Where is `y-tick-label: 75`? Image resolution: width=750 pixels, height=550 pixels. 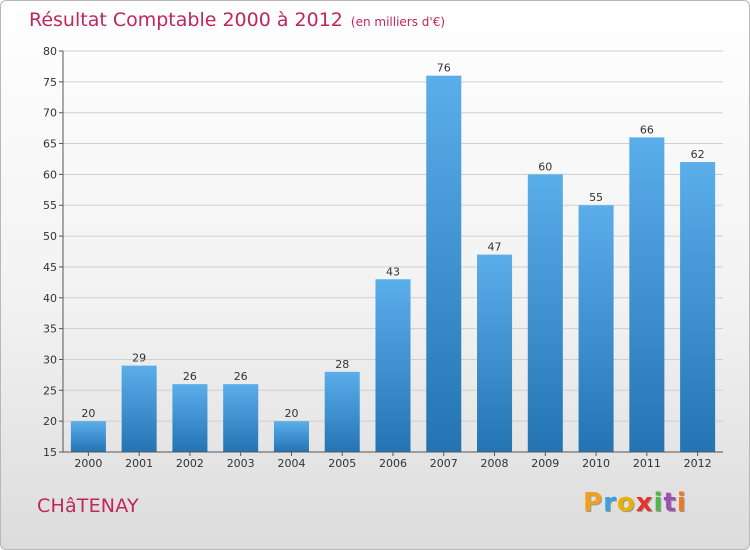
y-tick-label: 75 is located at coordinates (50, 82).